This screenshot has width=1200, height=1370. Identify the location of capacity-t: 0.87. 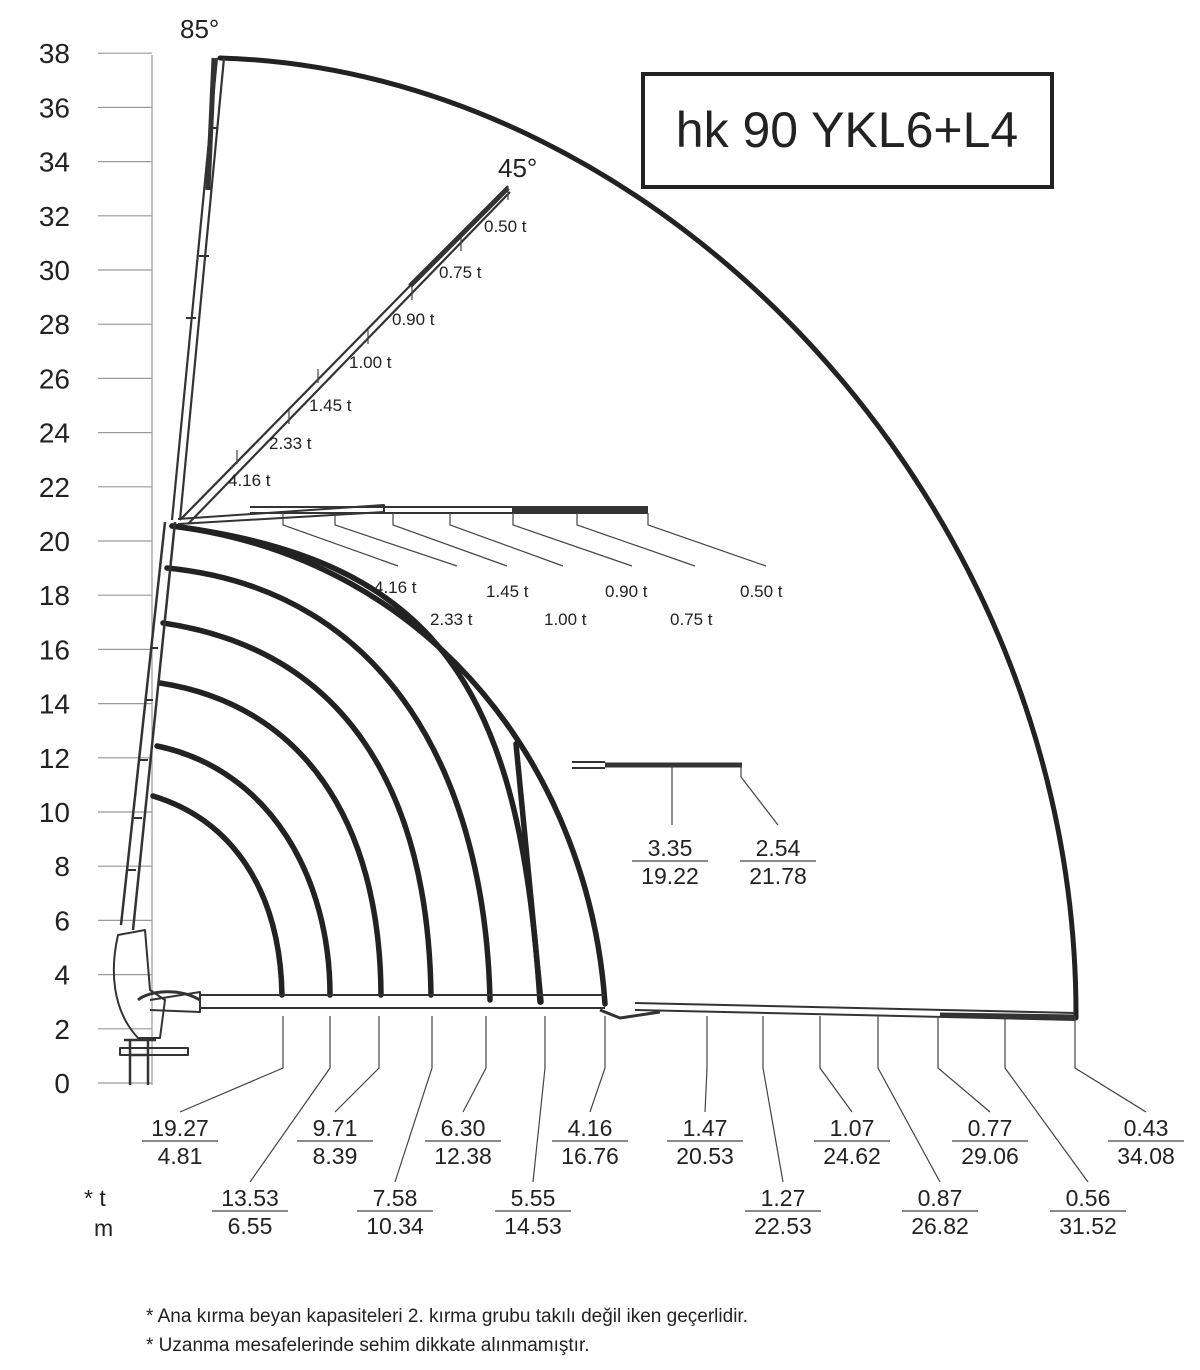
(940, 1198).